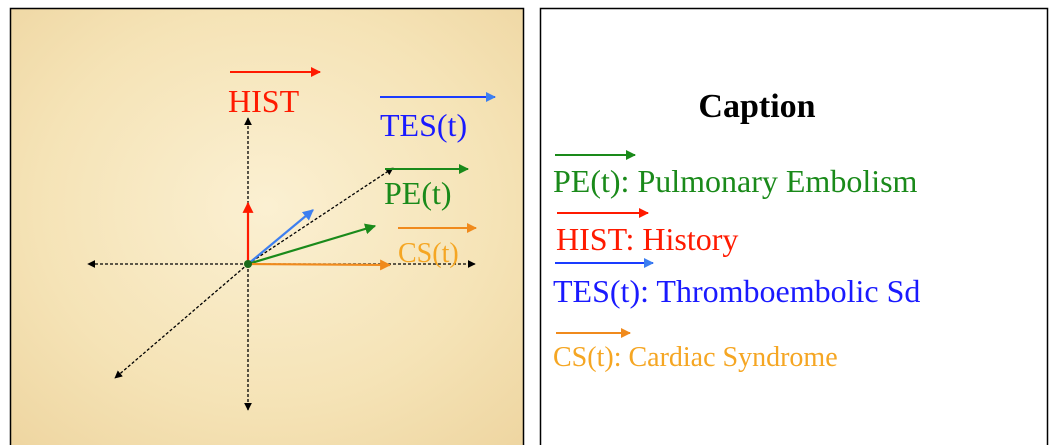 The height and width of the screenshot is (445, 1054). I want to click on caption-entry: TES(t): Thromboembolic Sd, so click(736, 291).